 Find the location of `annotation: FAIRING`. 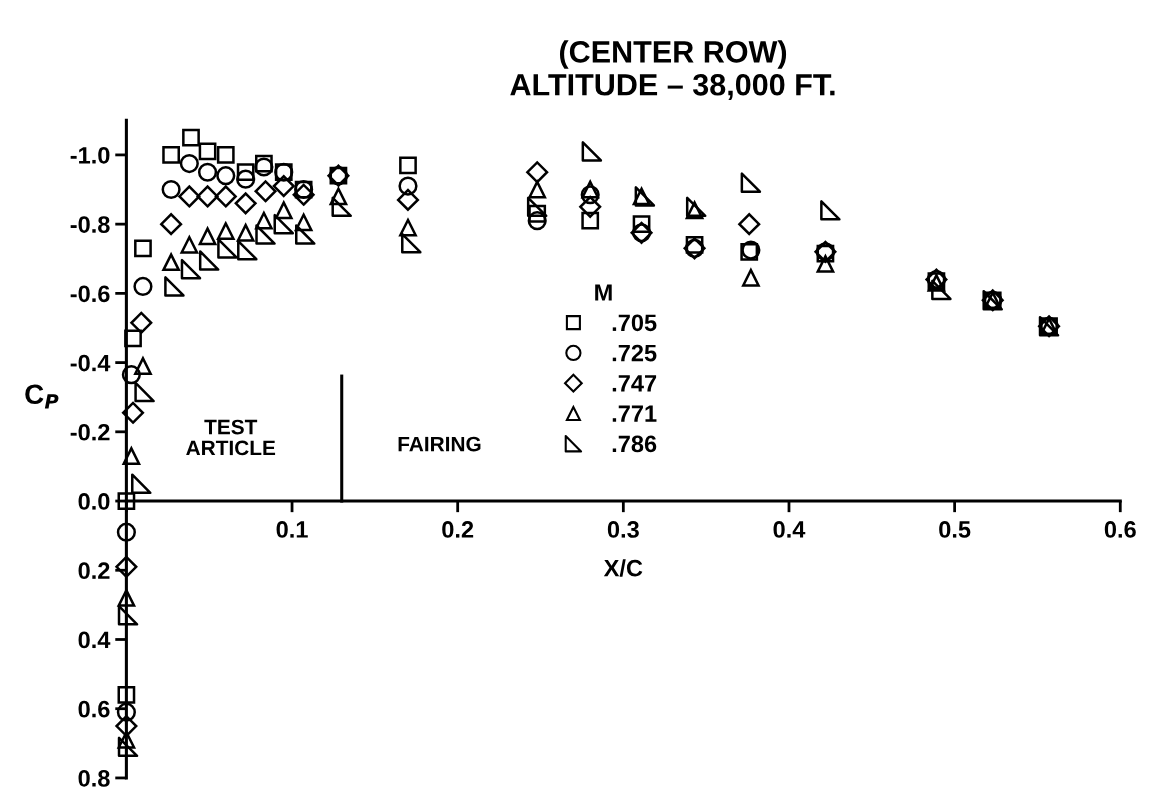

annotation: FAIRING is located at coordinates (439, 444).